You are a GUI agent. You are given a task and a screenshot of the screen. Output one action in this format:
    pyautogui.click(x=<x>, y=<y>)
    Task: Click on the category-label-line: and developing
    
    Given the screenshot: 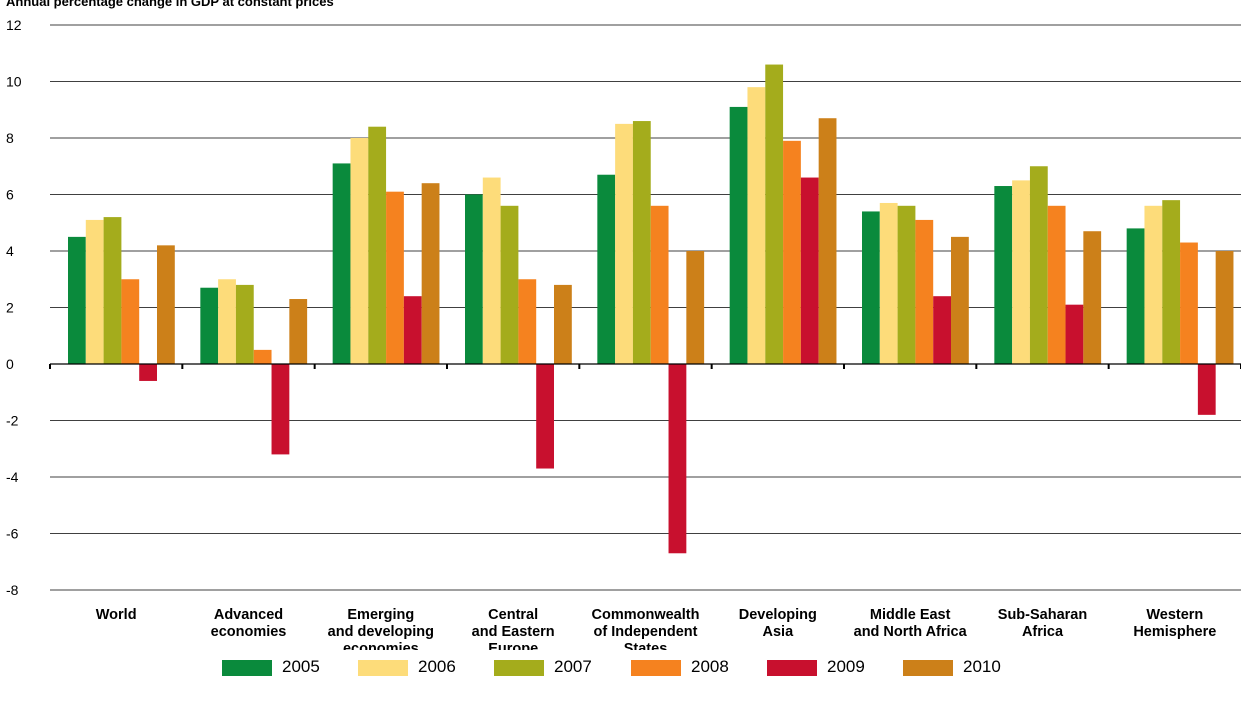 What is the action you would take?
    pyautogui.click(x=381, y=632)
    